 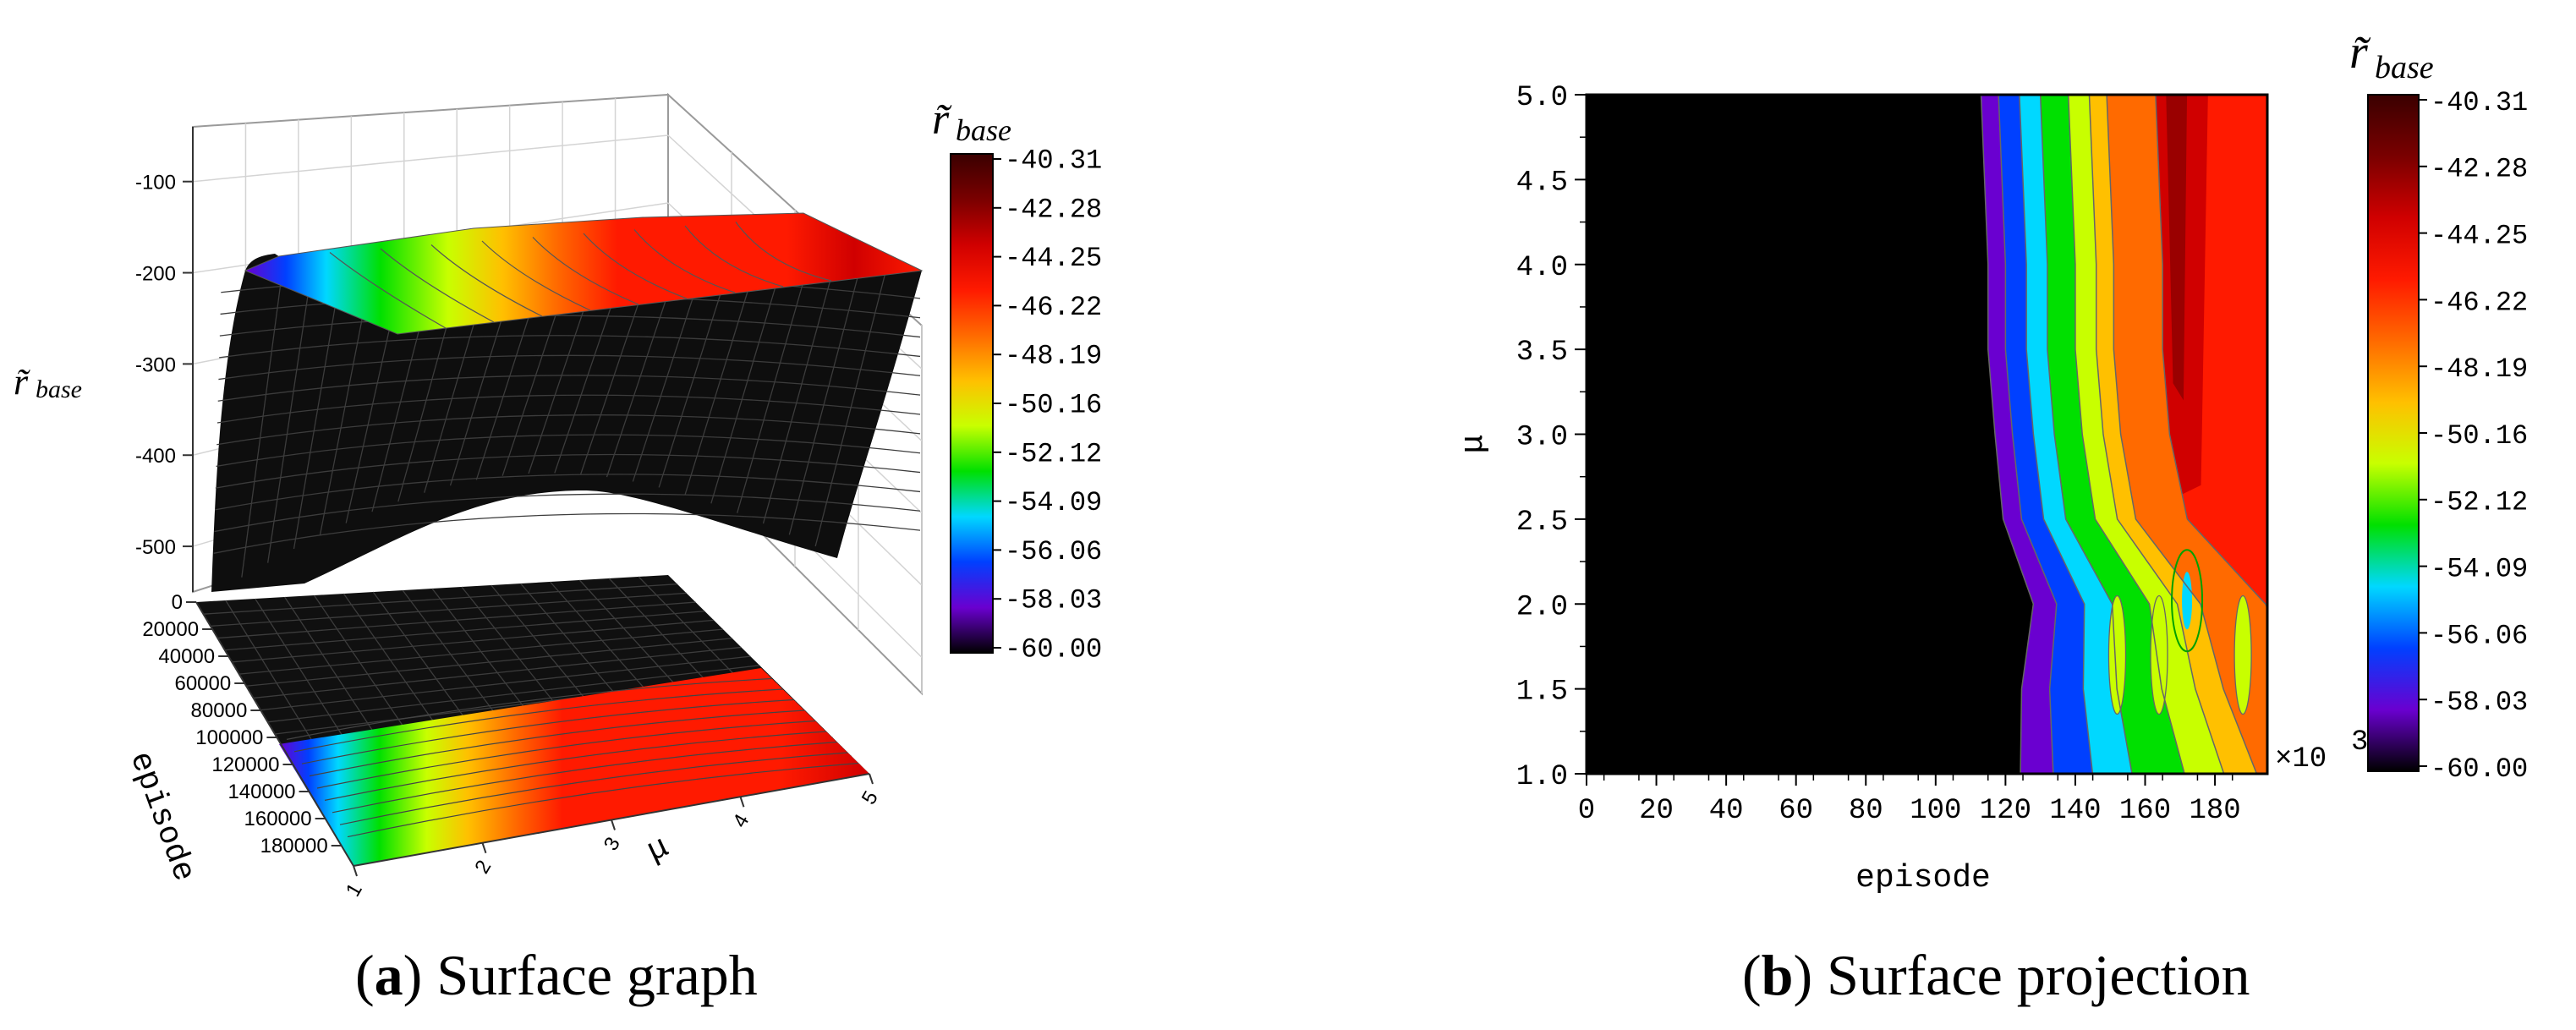 What do you see at coordinates (2479, 436) in the screenshot?
I see `colorbar-b-tick-label: -50.16` at bounding box center [2479, 436].